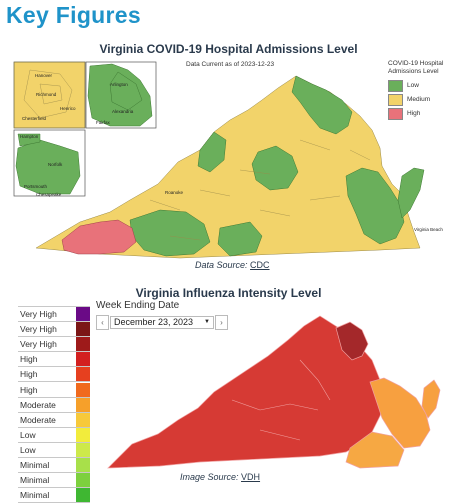  Describe the element at coordinates (170, 233) in the screenshot. I see `covid-region-low-southwest` at that location.